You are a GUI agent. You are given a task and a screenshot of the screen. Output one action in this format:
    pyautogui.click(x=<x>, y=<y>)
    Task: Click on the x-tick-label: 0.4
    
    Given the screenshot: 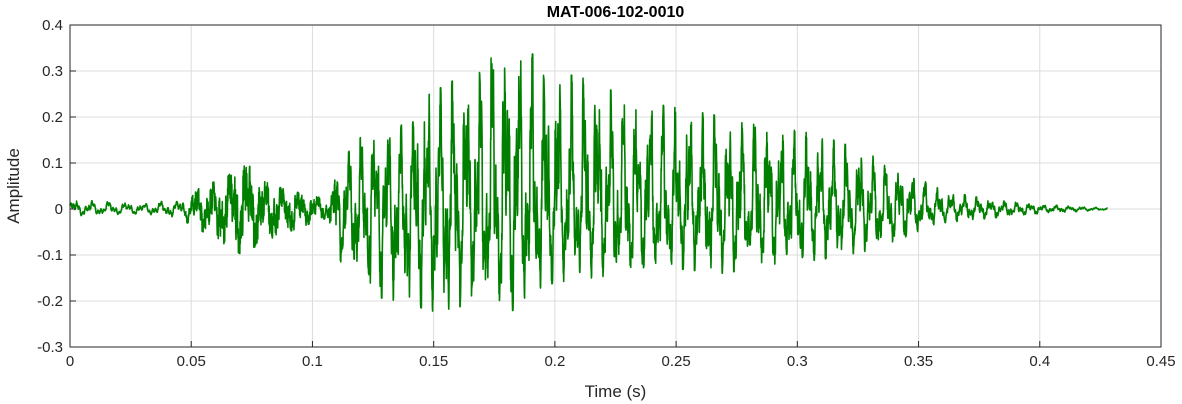 What is the action you would take?
    pyautogui.click(x=1039, y=361)
    